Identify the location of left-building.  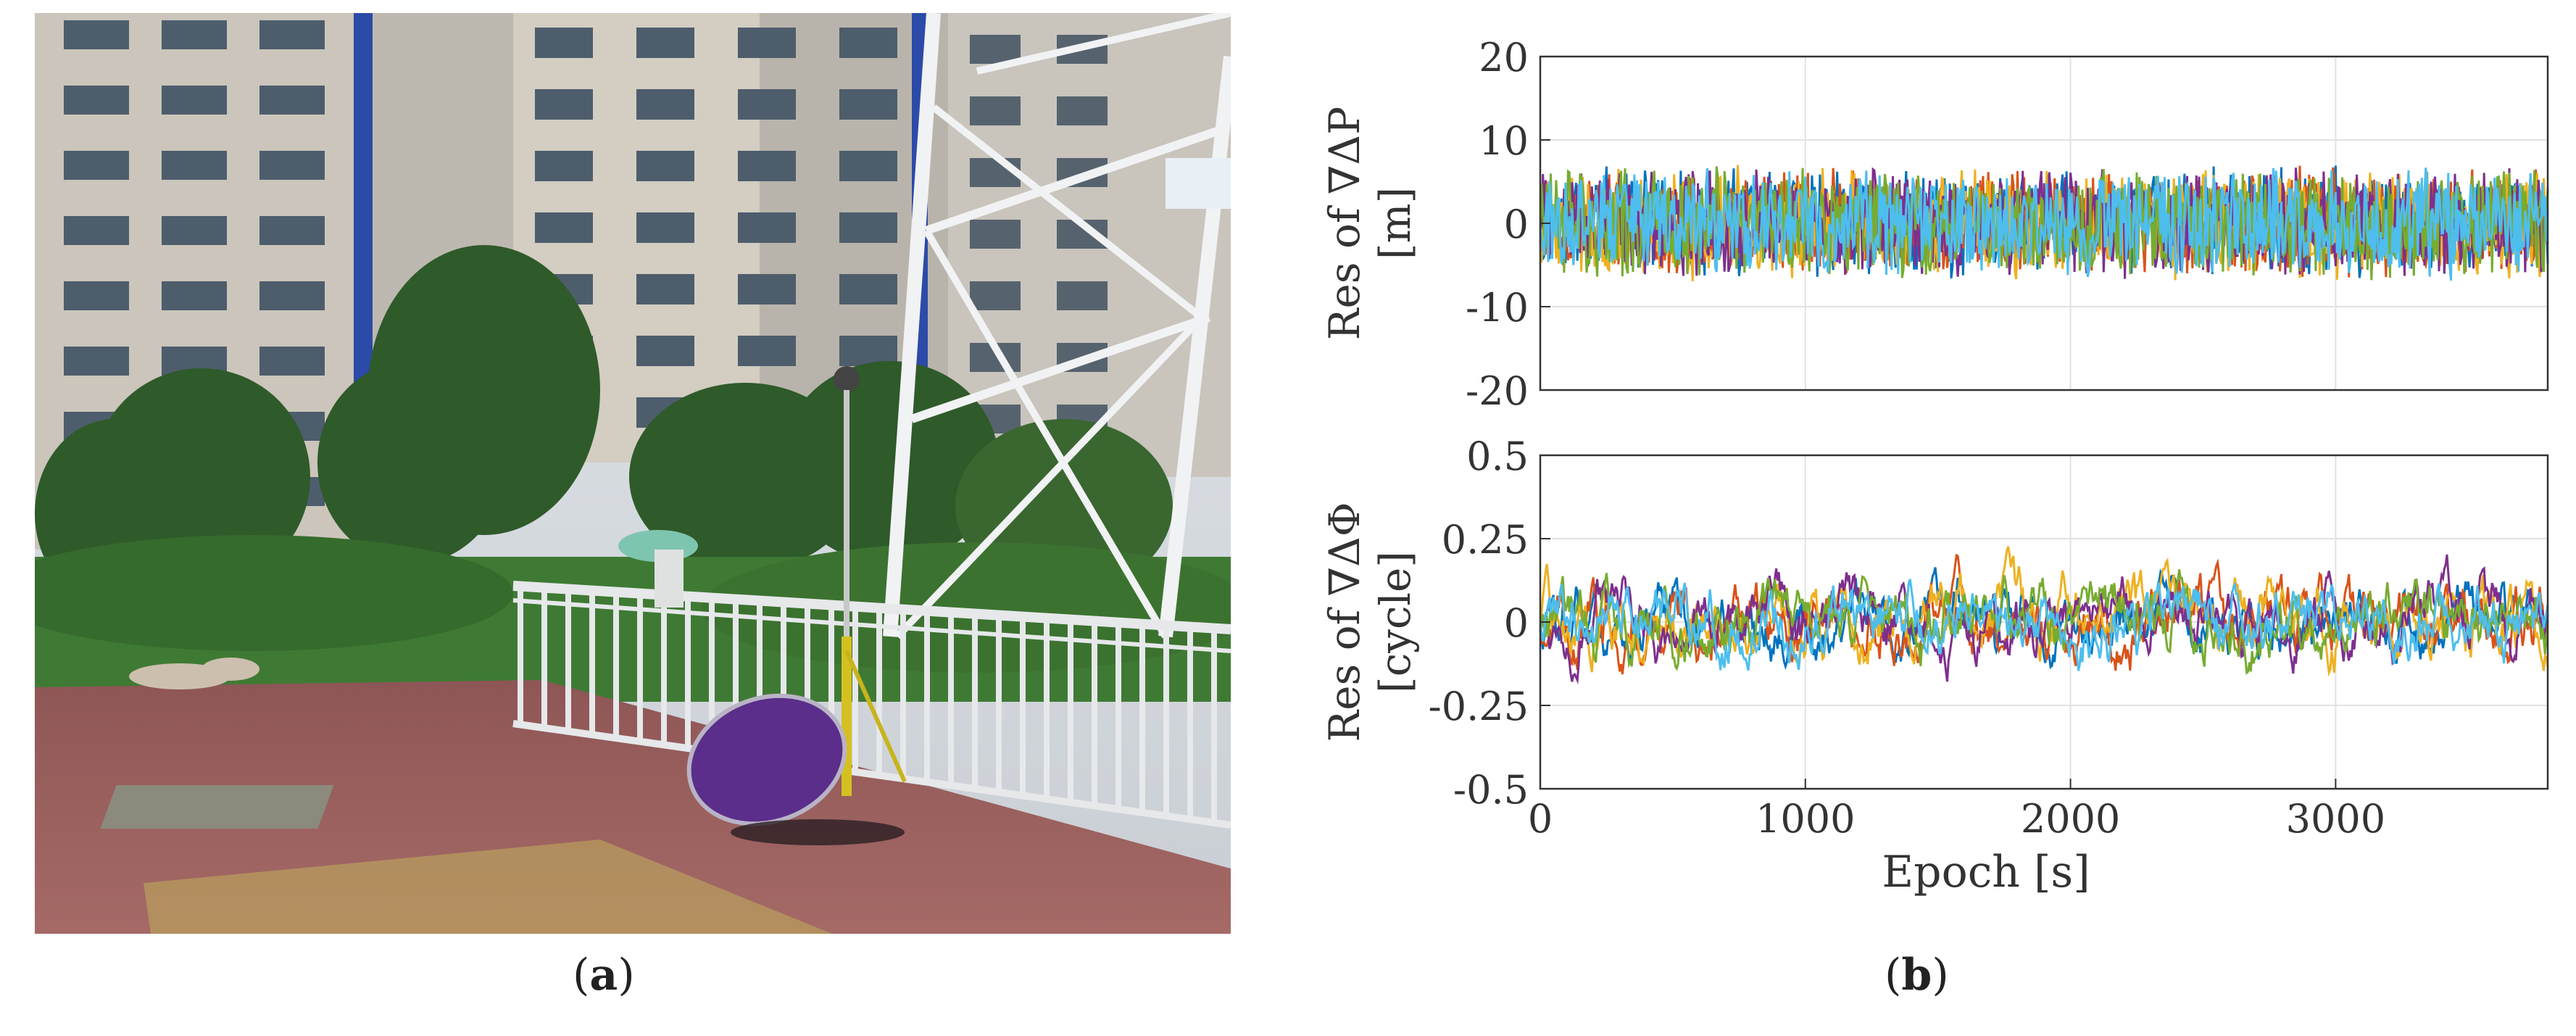
(274, 281).